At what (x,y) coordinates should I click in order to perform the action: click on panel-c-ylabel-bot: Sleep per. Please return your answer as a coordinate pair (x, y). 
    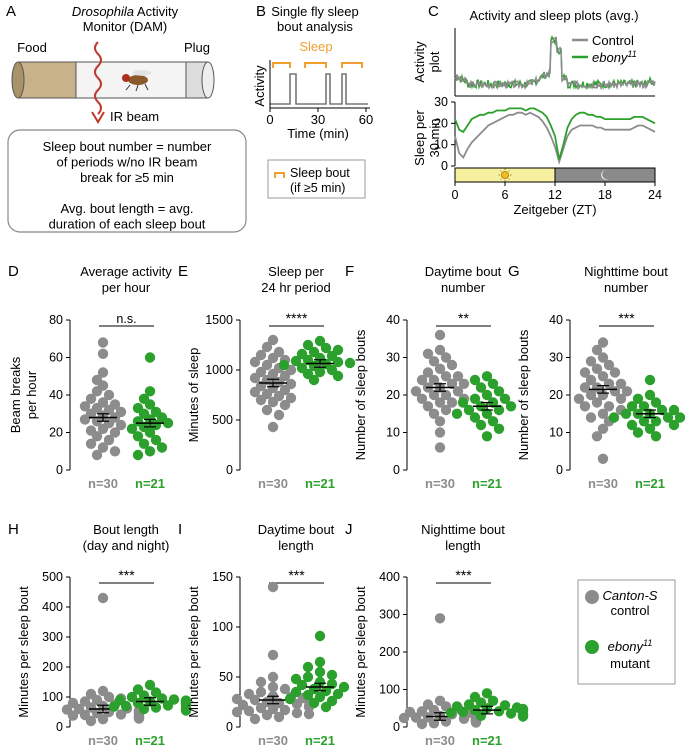
    Looking at the image, I should click on (419, 138).